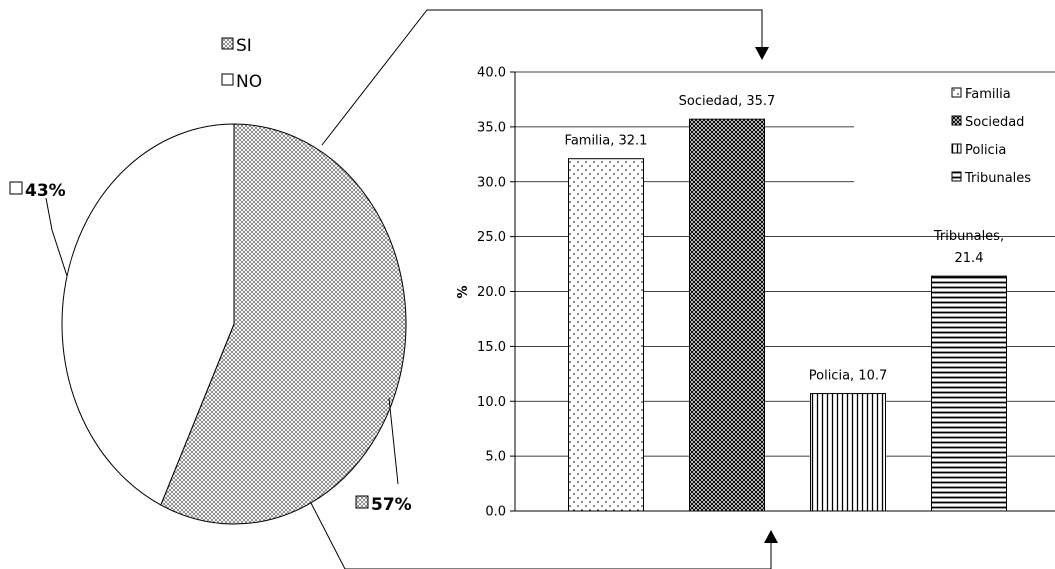  Describe the element at coordinates (227, 43) in the screenshot. I see `pie-legend-swatch-si` at that location.